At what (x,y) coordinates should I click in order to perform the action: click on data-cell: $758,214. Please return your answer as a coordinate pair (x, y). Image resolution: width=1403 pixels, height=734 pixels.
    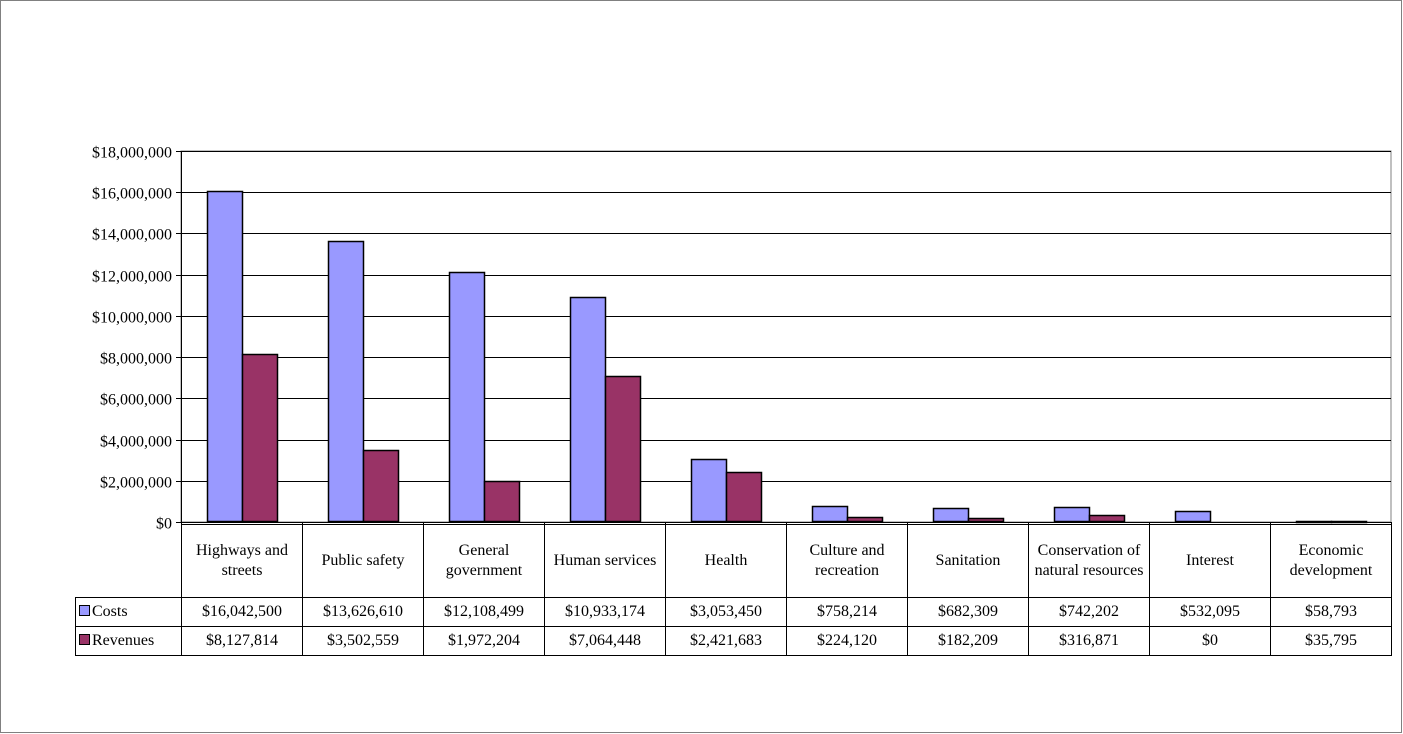
    Looking at the image, I should click on (847, 612).